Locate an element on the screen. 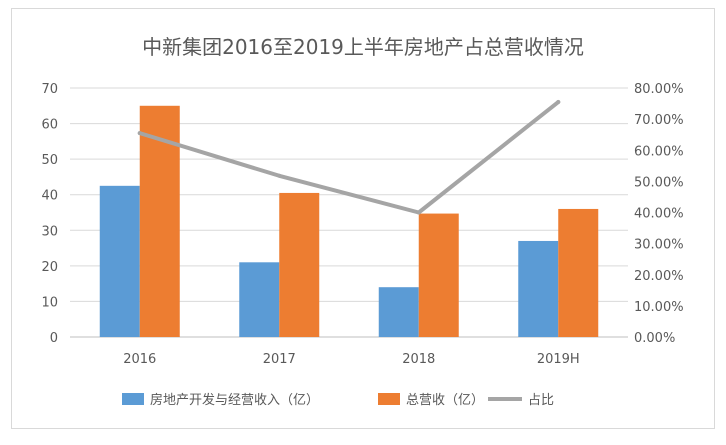 This screenshot has width=726, height=445. line-point-2018 is located at coordinates (418, 212).